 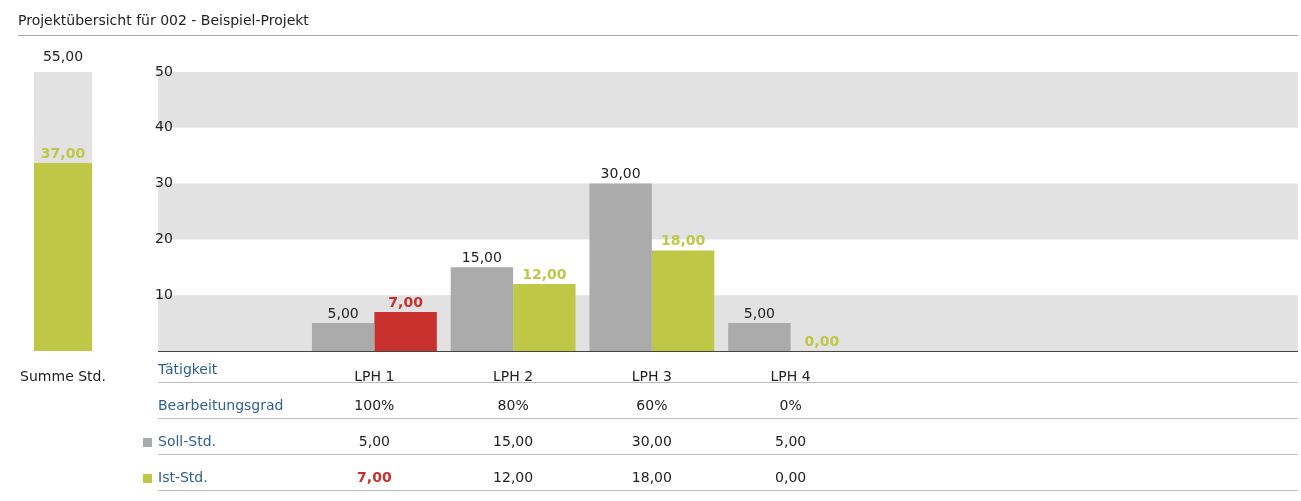 I want to click on y-tick-label: 20, so click(x=164, y=238).